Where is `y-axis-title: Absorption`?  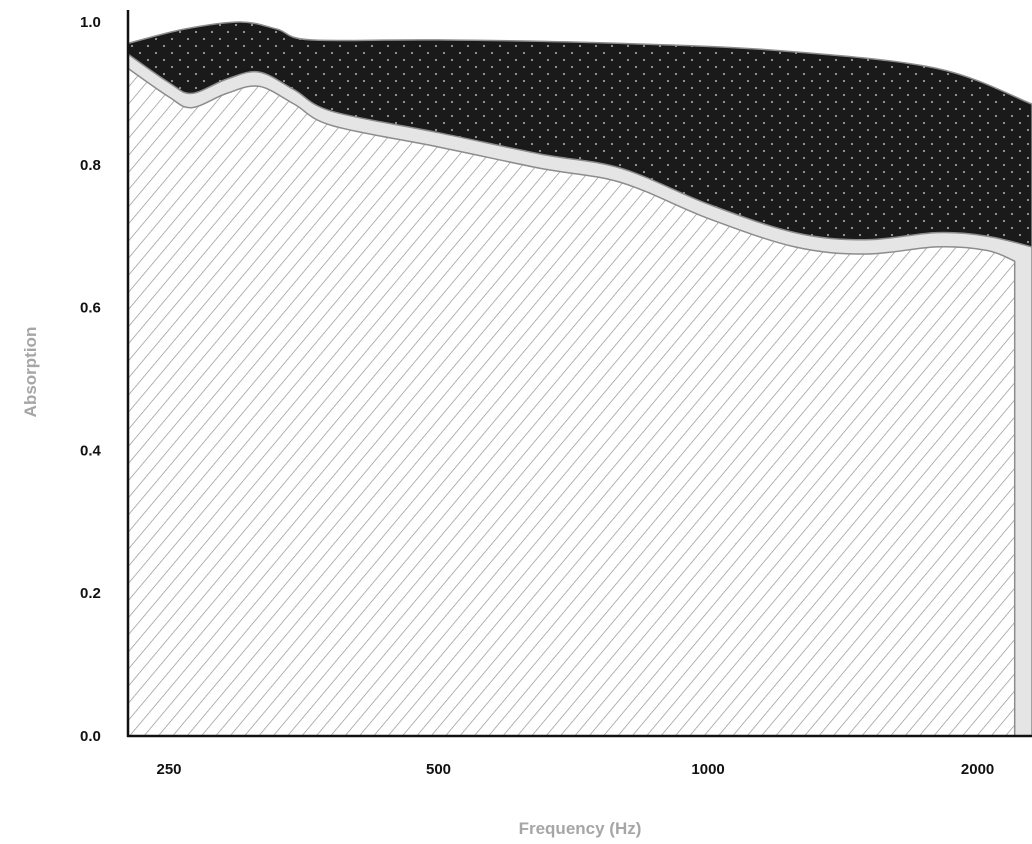
y-axis-title: Absorption is located at coordinates (30, 372).